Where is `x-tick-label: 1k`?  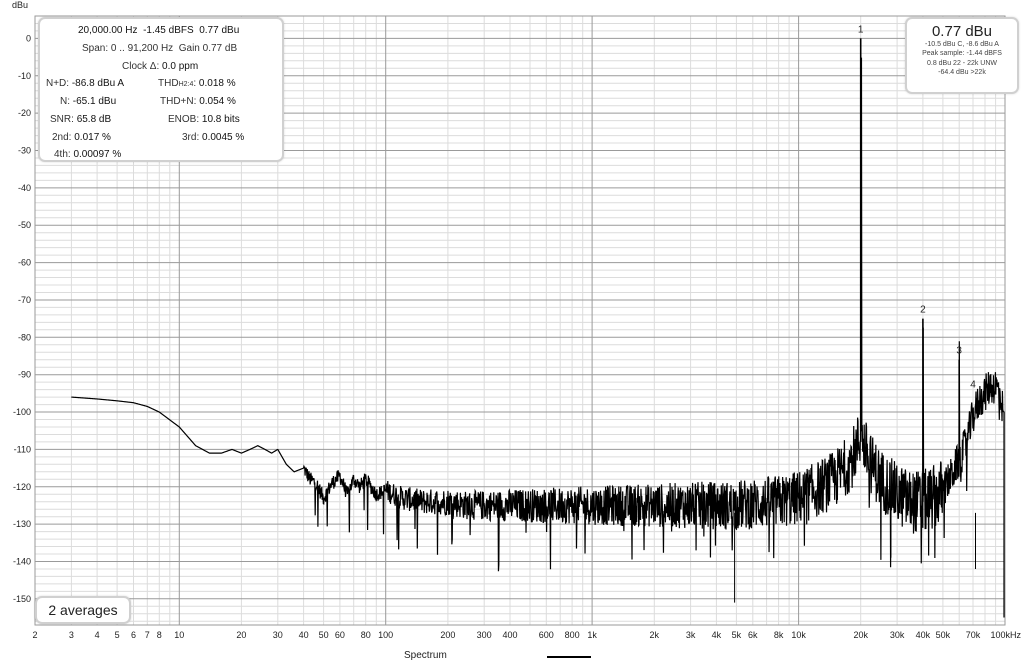 x-tick-label: 1k is located at coordinates (592, 635).